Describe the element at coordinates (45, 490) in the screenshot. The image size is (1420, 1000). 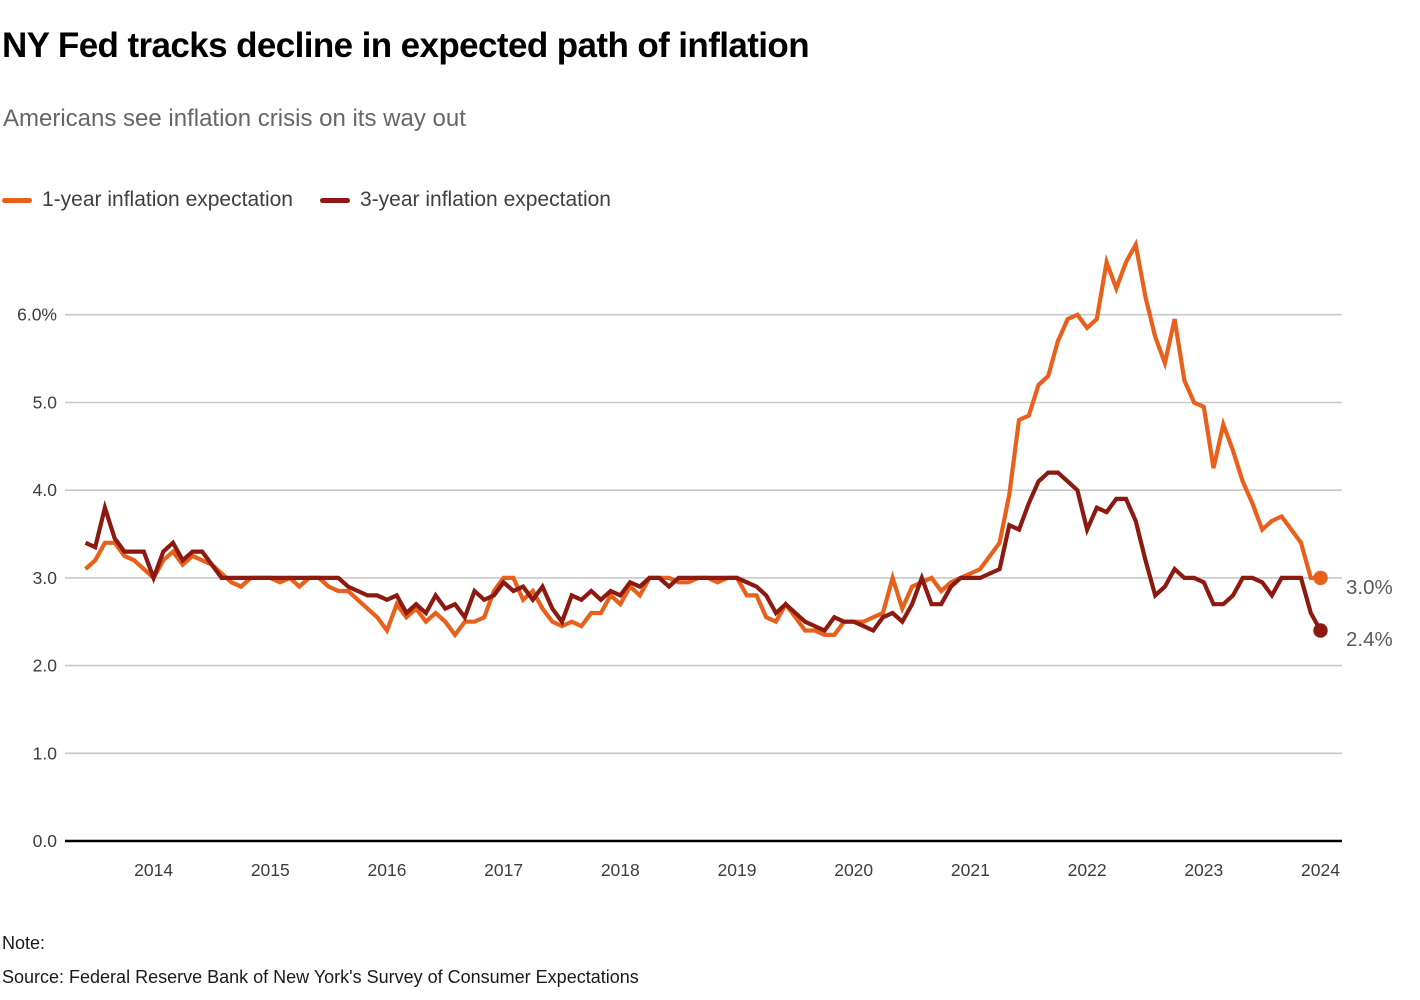
I see `y-axis-tick-label: 4.0` at that location.